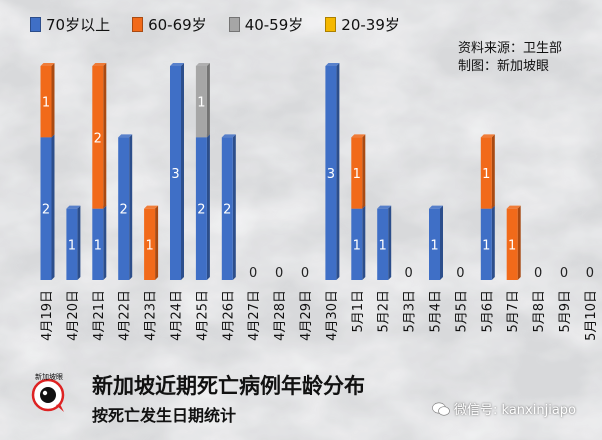 This screenshot has height=440, width=602. I want to click on chart-subtitle: 按死亡发生日期统计, so click(164, 415).